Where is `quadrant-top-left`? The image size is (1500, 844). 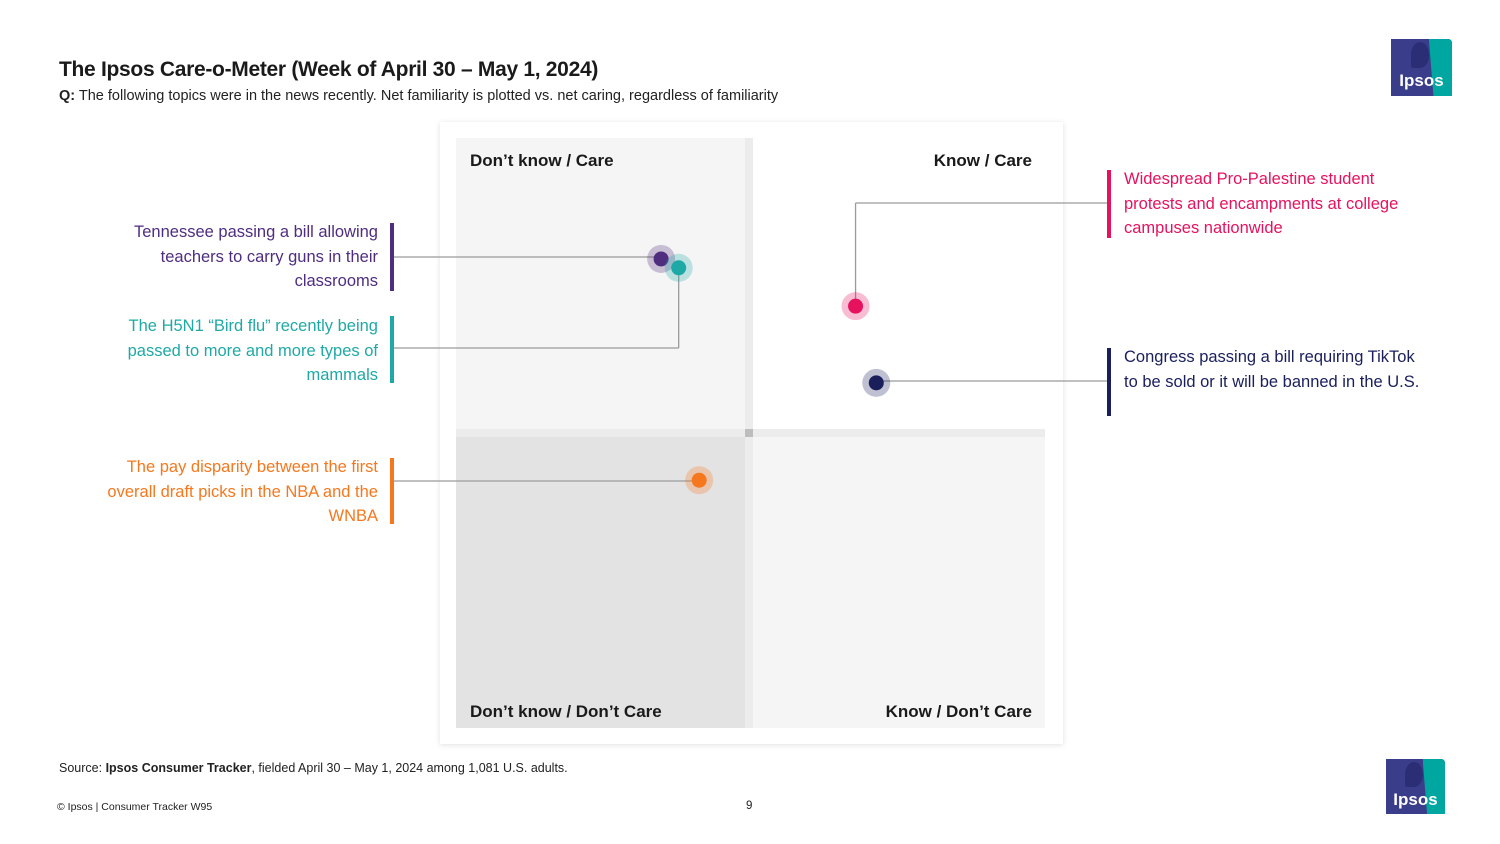
quadrant-top-left is located at coordinates (600, 283).